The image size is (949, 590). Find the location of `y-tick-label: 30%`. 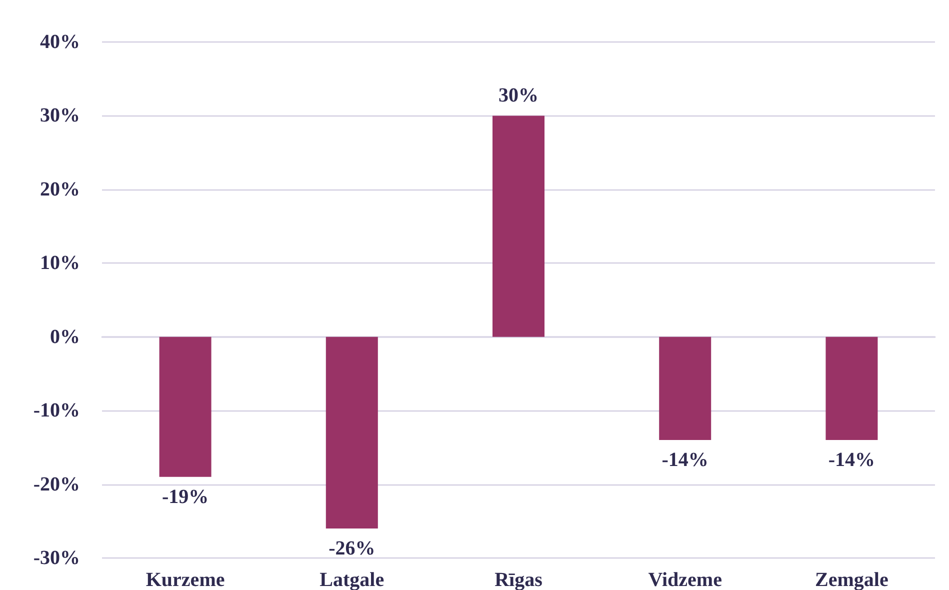

y-tick-label: 30% is located at coordinates (60, 115).